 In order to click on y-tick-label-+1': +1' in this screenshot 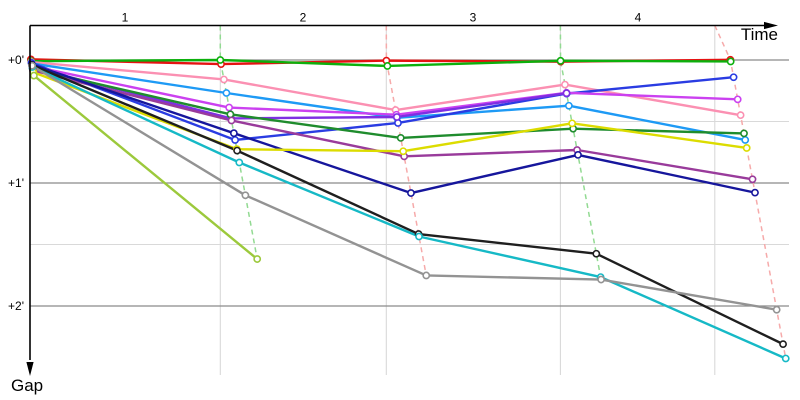, I will do `click(16, 183)`.